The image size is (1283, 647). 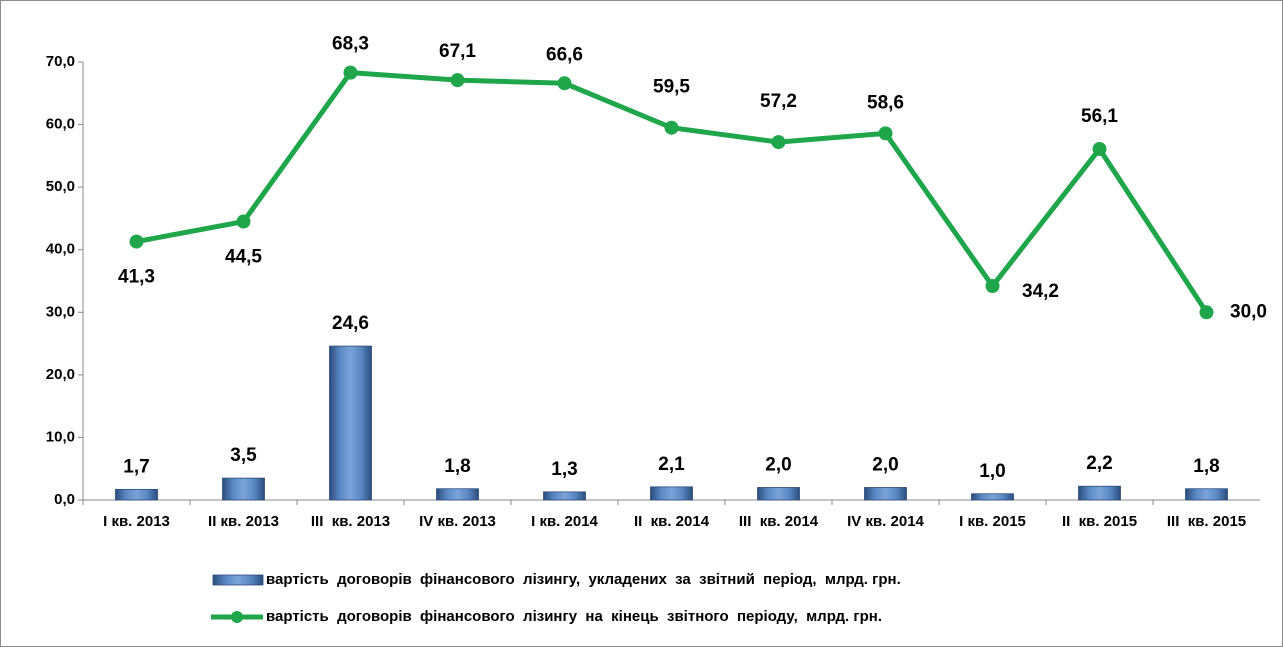 I want to click on x-tick-label: IV кв. 2014, so click(x=885, y=521).